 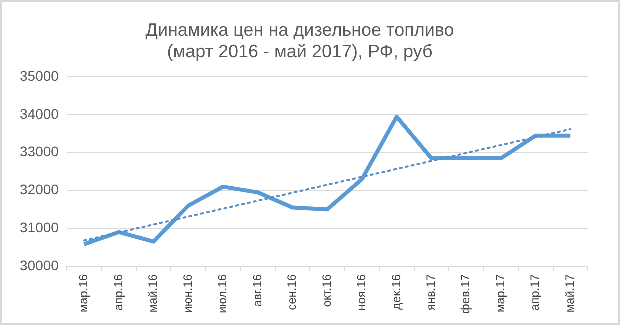 I want to click on x-tick-label: июл.16, so click(x=223, y=294).